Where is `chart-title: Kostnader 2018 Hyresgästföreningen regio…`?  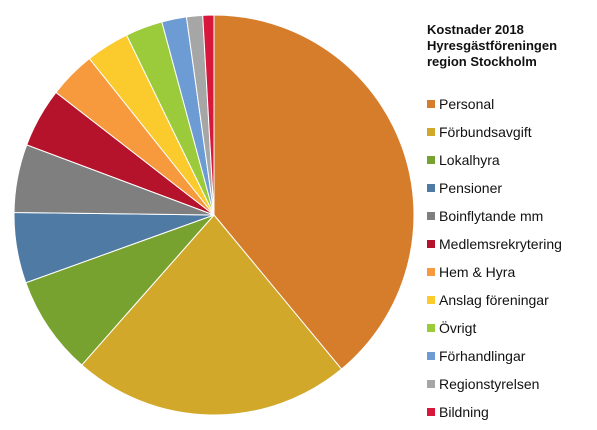 chart-title: Kostnader 2018 Hyresgästföreningen regio… is located at coordinates (509, 46).